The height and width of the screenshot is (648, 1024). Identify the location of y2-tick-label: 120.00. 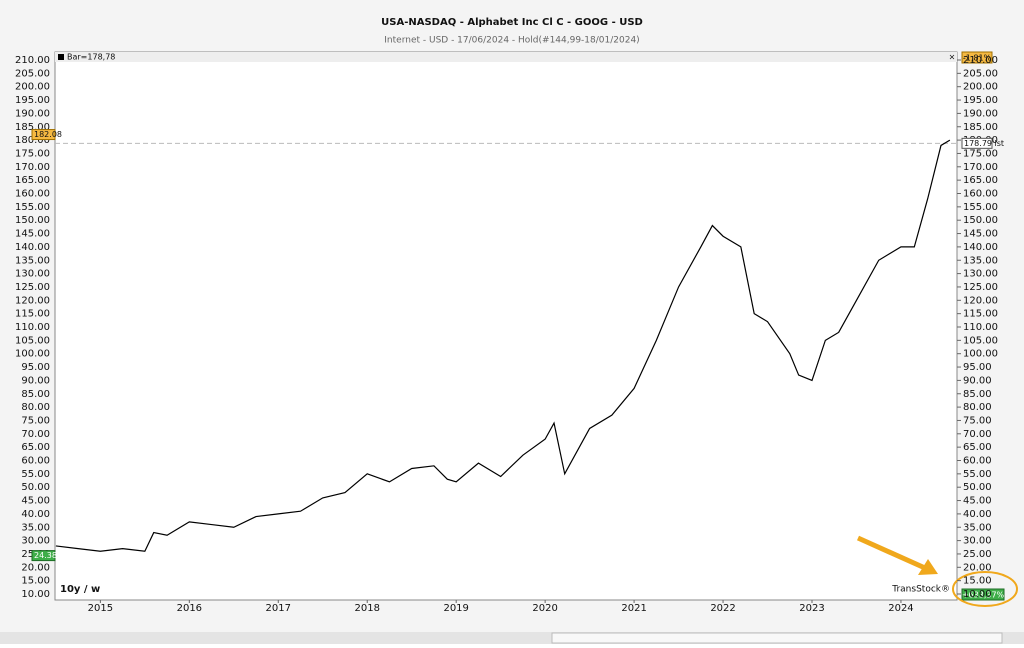
(980, 300).